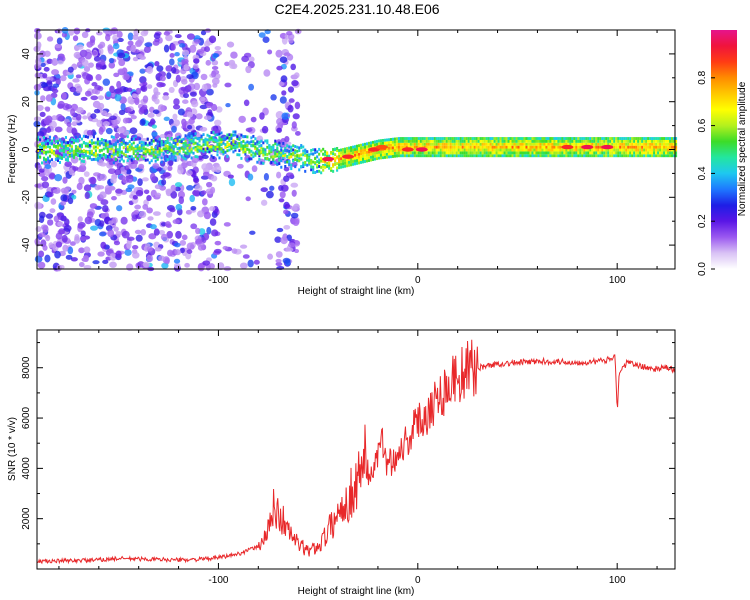 This screenshot has width=750, height=600. Describe the element at coordinates (702, 173) in the screenshot. I see `colorbar-tick-label: 0.4` at that location.